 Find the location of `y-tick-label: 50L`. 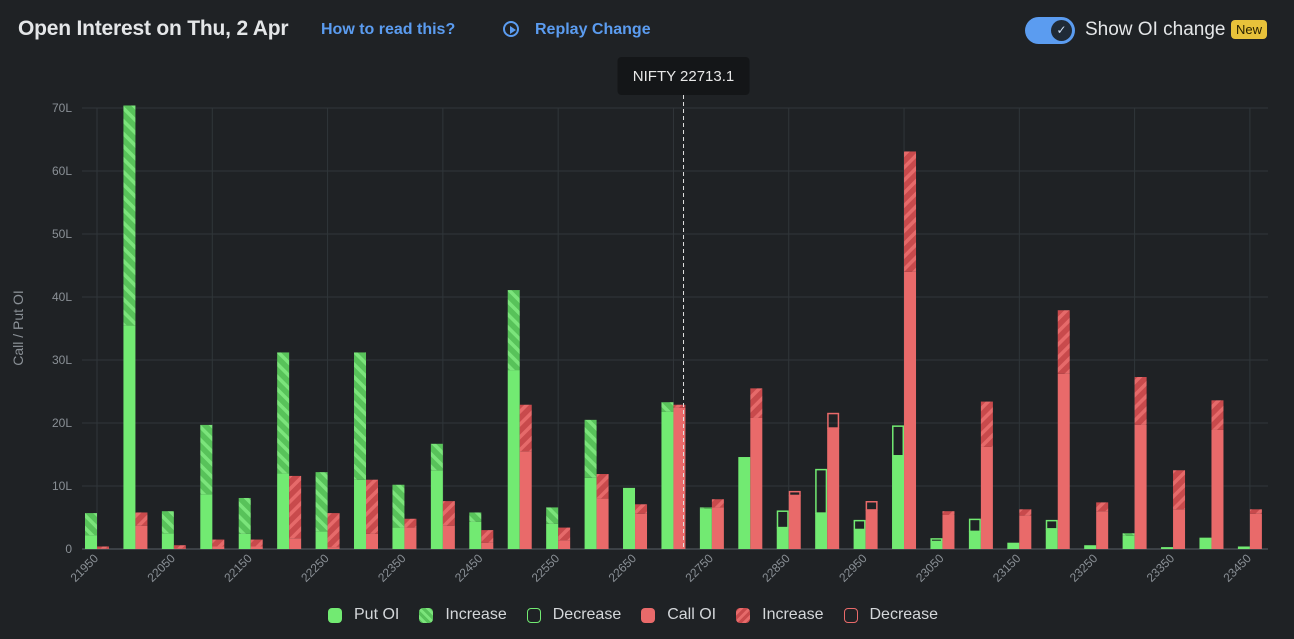

y-tick-label: 50L is located at coordinates (62, 234).